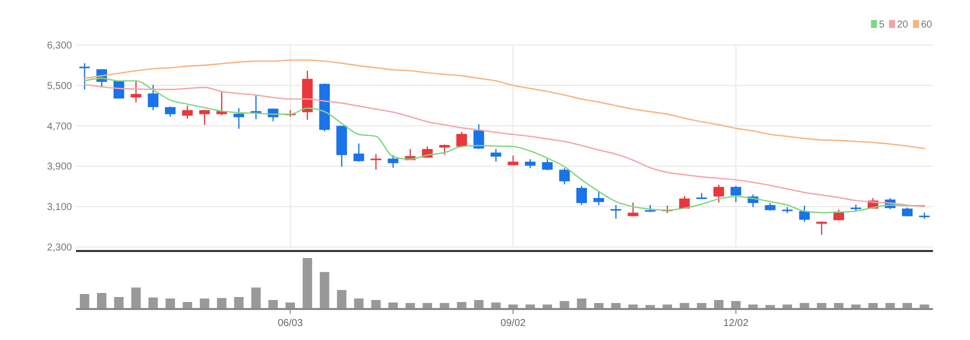  I want to click on legend-label: 60, so click(927, 25).